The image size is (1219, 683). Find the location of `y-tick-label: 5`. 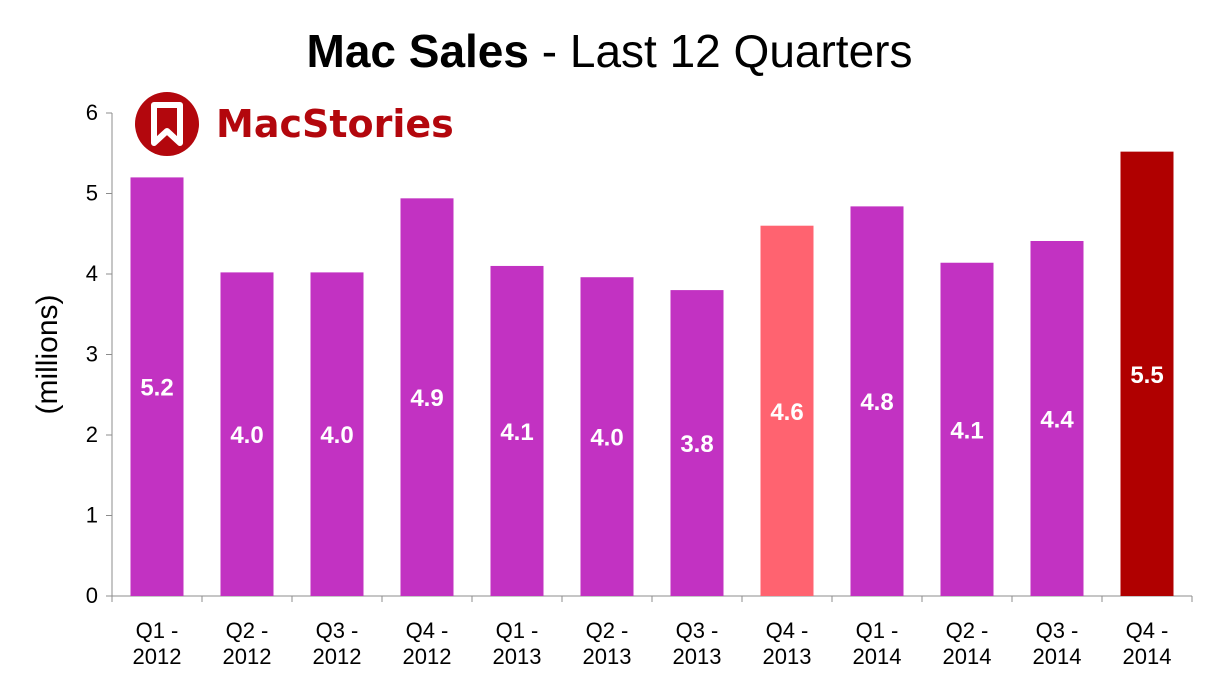

y-tick-label: 5 is located at coordinates (92, 193).